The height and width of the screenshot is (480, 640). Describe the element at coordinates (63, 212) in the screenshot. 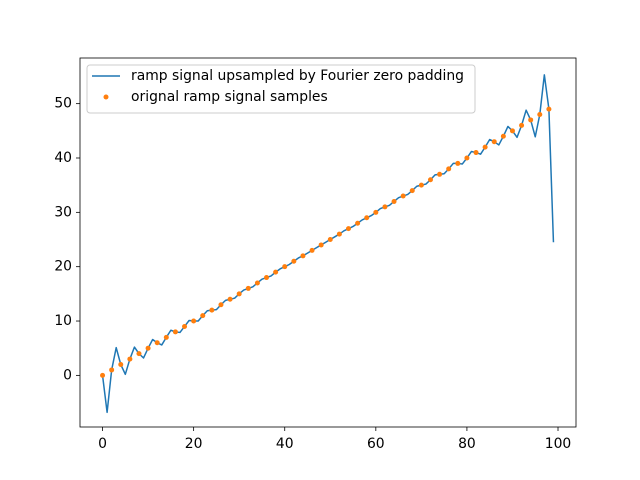

I see `y-tick-label: 30` at that location.